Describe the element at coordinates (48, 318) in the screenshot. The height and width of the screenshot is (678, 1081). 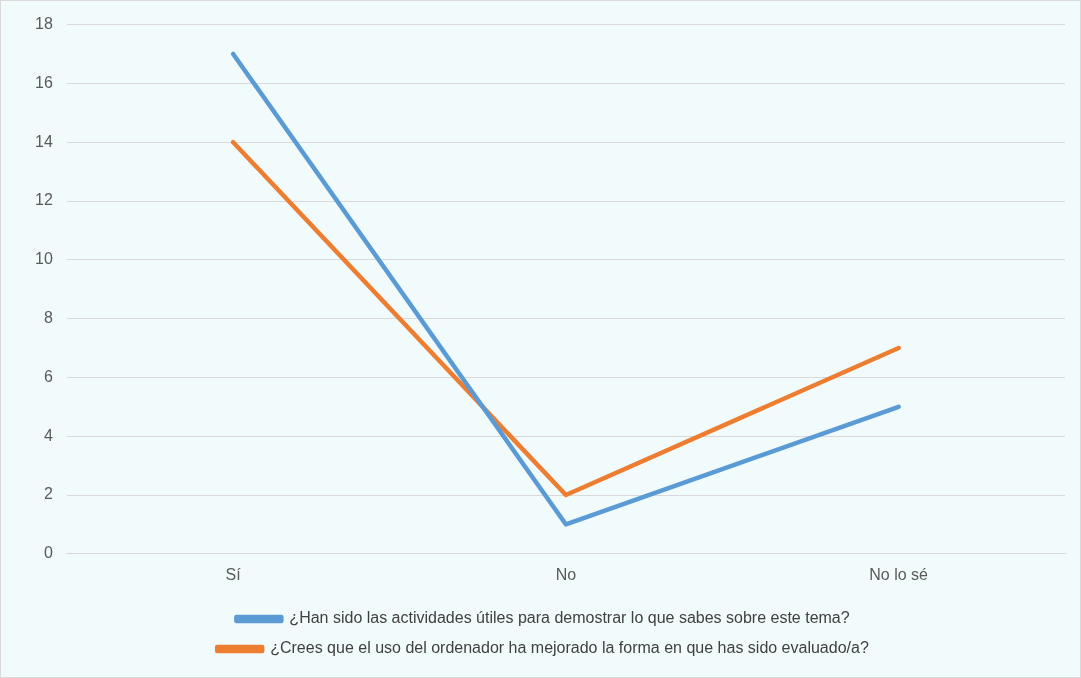
I see `y-tick-label: 8` at that location.